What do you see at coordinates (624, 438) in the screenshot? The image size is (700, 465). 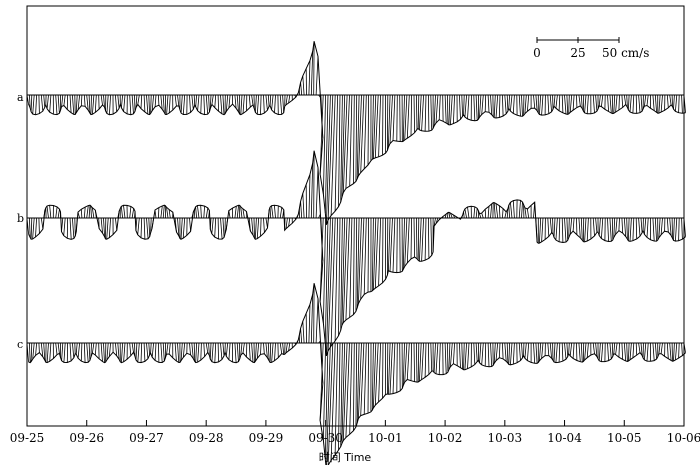 I see `x-tick-label-10-05: 10-05` at bounding box center [624, 438].